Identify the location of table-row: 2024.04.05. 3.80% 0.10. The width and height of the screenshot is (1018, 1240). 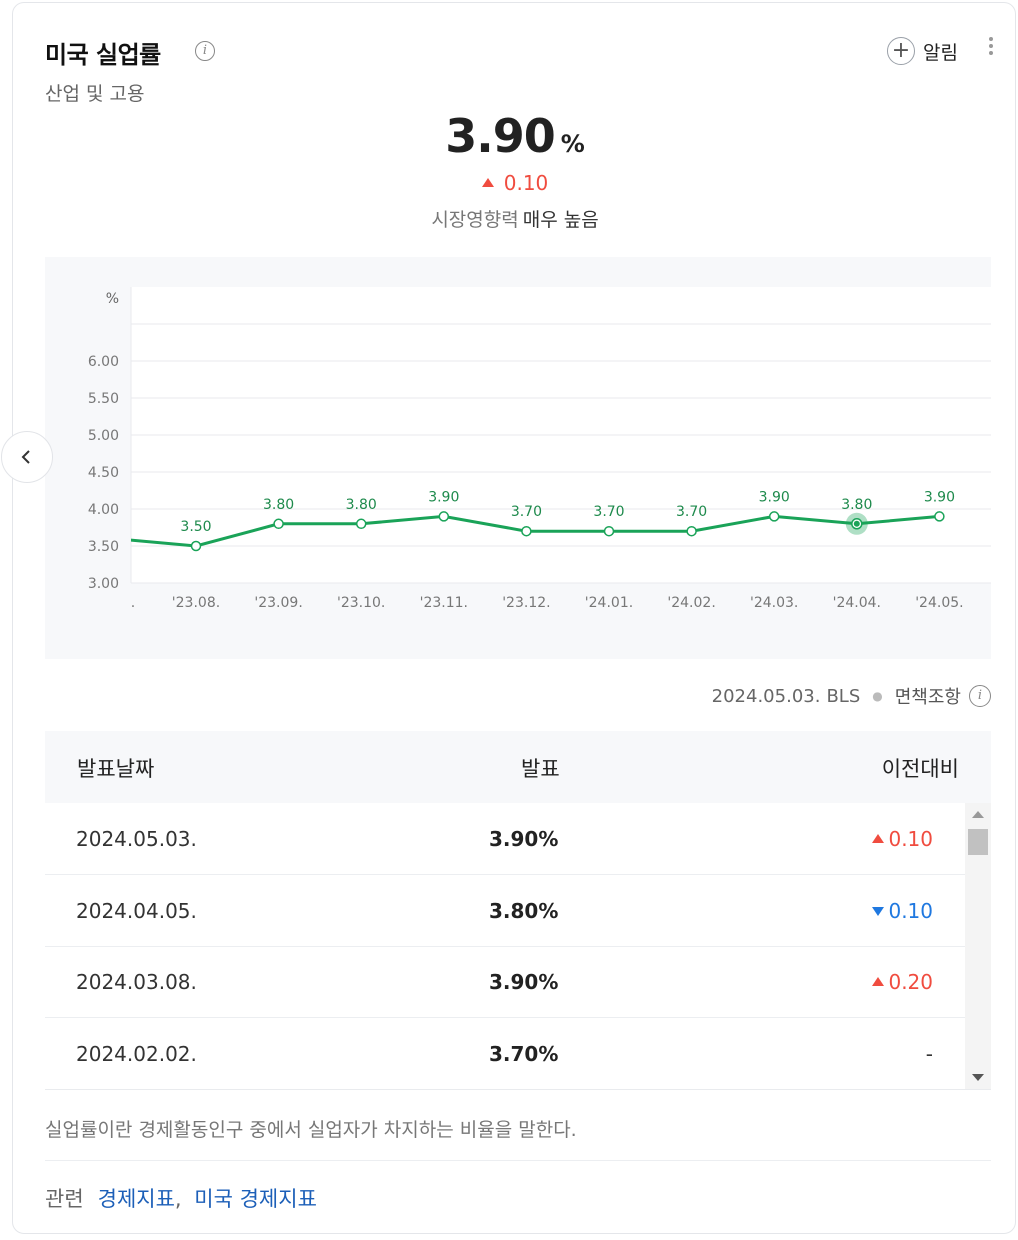
(505, 911).